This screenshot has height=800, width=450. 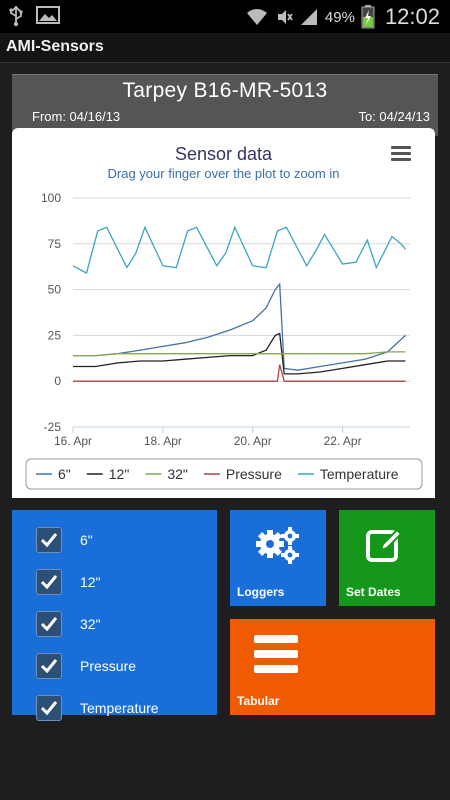 I want to click on from-date: From: 04/16/13, so click(x=76, y=116).